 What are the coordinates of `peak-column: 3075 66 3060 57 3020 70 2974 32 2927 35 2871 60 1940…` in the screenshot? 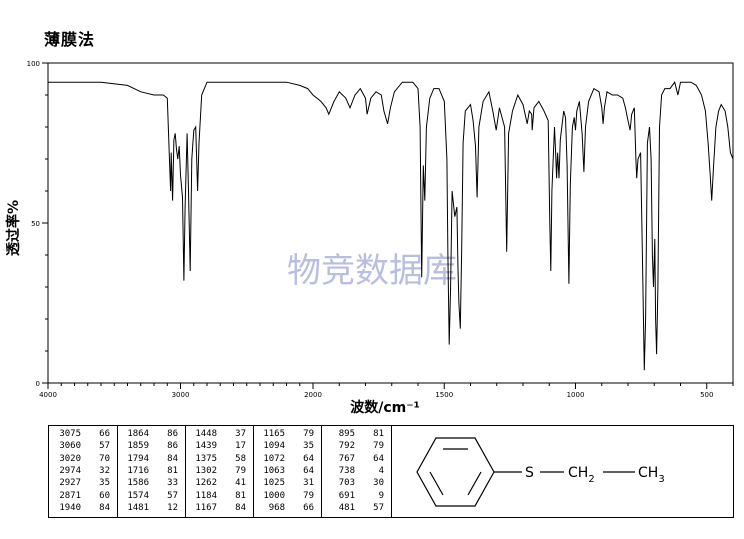 It's located at (83, 471).